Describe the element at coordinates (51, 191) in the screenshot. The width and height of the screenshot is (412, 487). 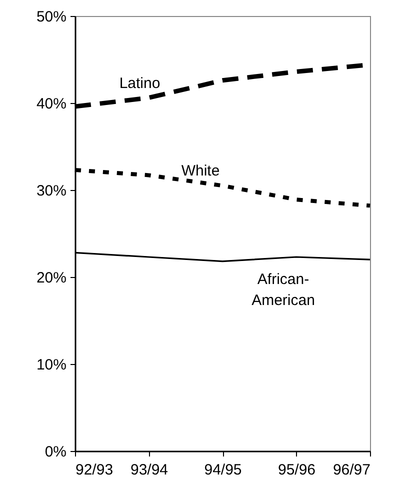
I see `y-tick-label: 30%` at that location.